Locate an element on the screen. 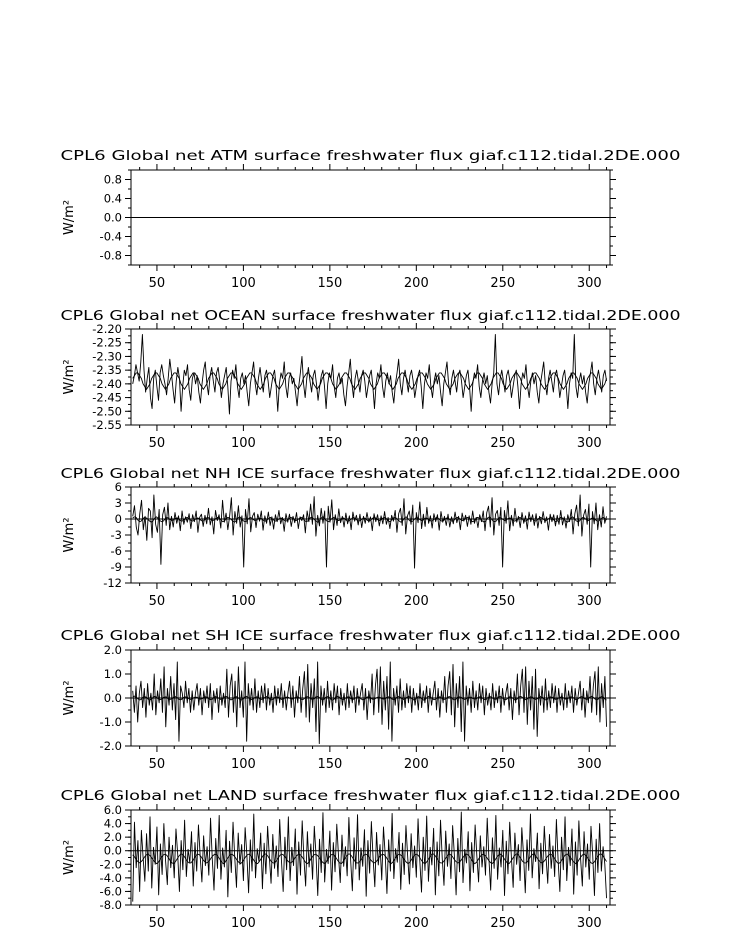 This screenshot has height=945, width=733. plot-frame is located at coordinates (370, 535).